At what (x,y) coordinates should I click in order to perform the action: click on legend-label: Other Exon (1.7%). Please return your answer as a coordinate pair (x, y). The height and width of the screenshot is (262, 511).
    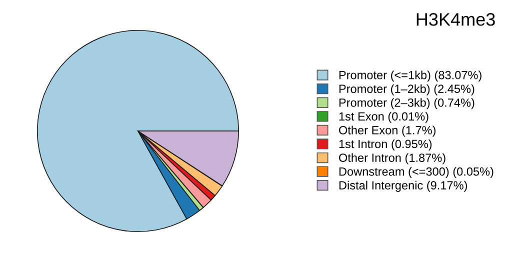
    Looking at the image, I should click on (387, 131).